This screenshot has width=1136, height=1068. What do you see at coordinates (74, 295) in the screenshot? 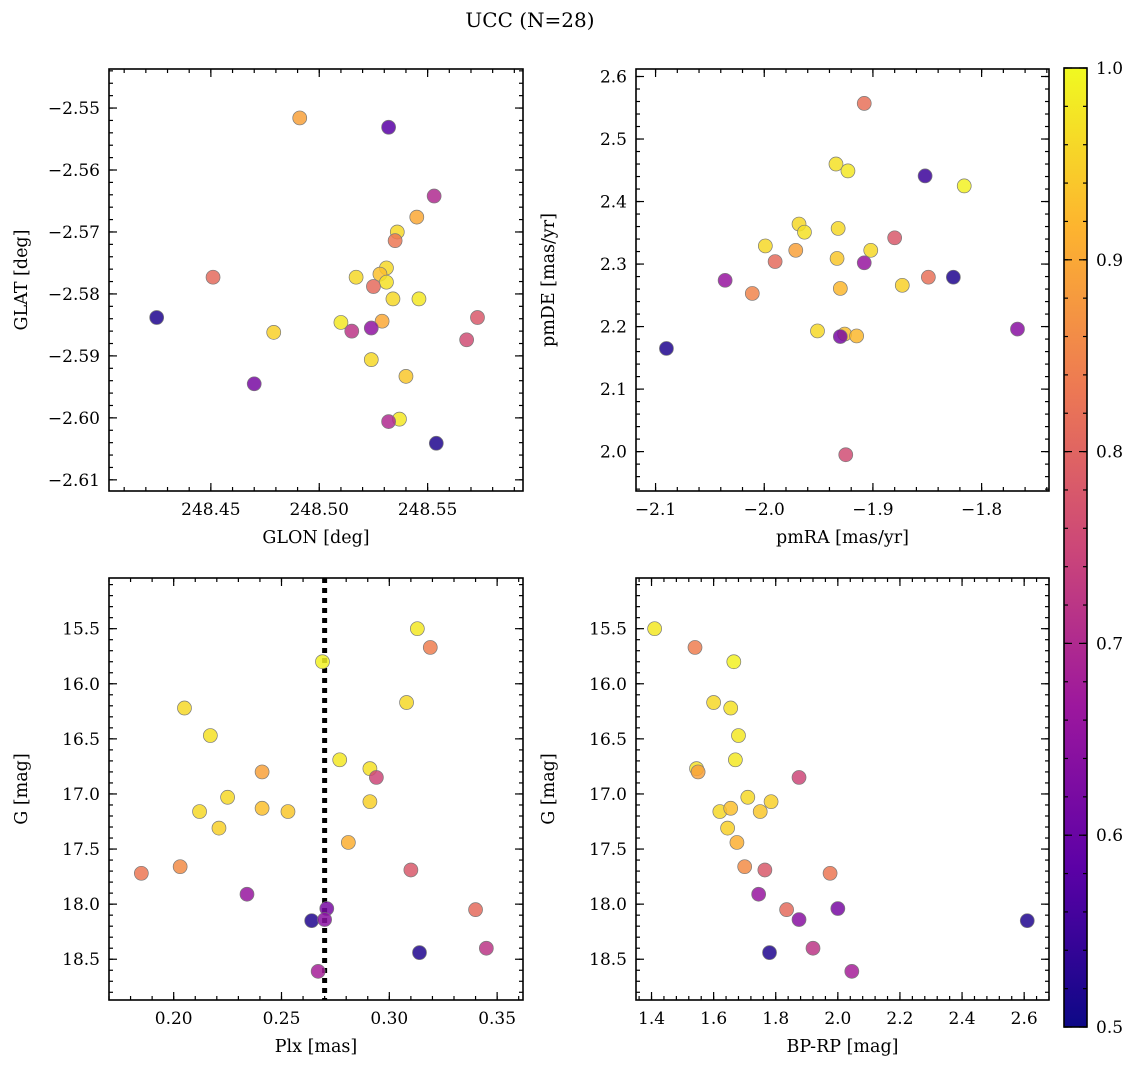
I see `y-tick-label: −2.58` at bounding box center [74, 295].